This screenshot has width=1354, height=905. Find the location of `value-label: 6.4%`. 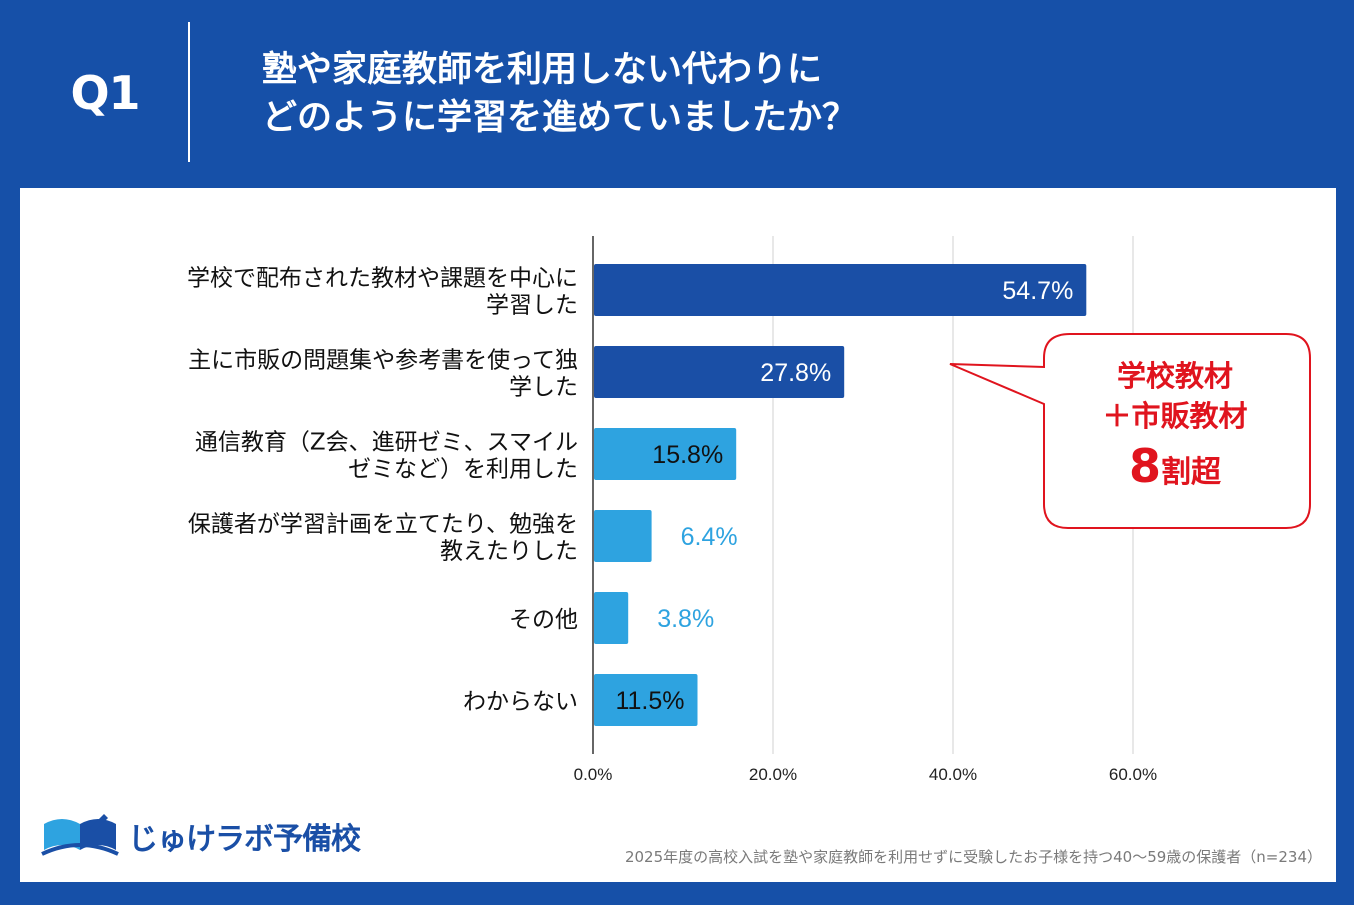

value-label: 6.4% is located at coordinates (709, 537).